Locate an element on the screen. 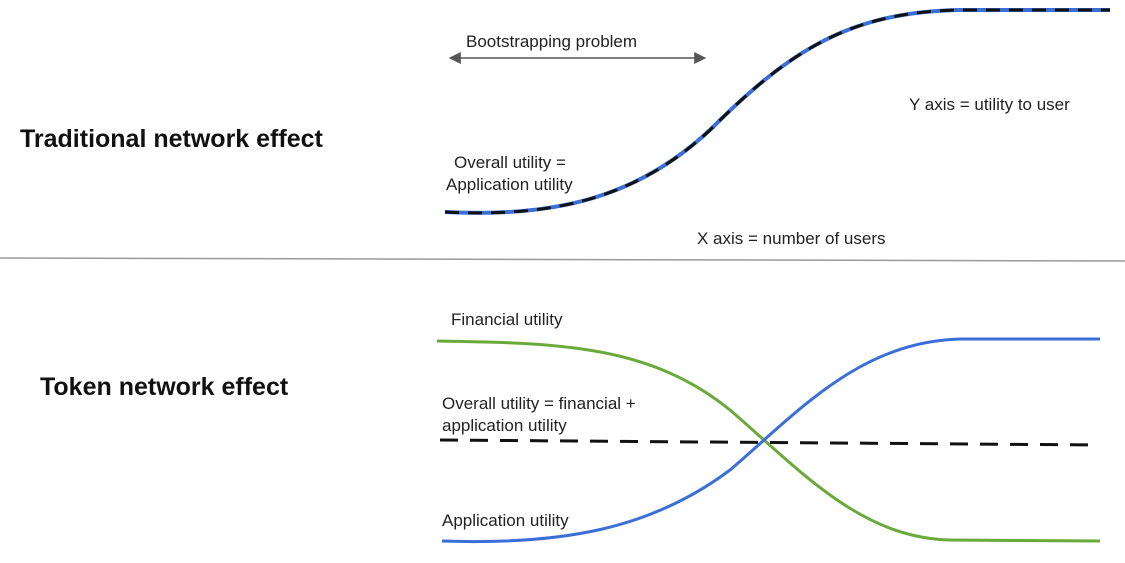  x-axis-note: X axis = number of users is located at coordinates (791, 238).